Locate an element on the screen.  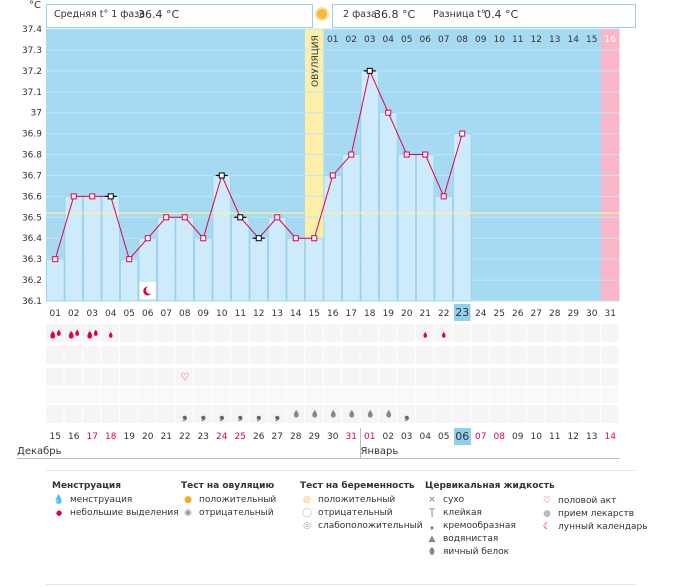
legend-ovulation-test-title: Тест на овуляцию is located at coordinates (228, 486).